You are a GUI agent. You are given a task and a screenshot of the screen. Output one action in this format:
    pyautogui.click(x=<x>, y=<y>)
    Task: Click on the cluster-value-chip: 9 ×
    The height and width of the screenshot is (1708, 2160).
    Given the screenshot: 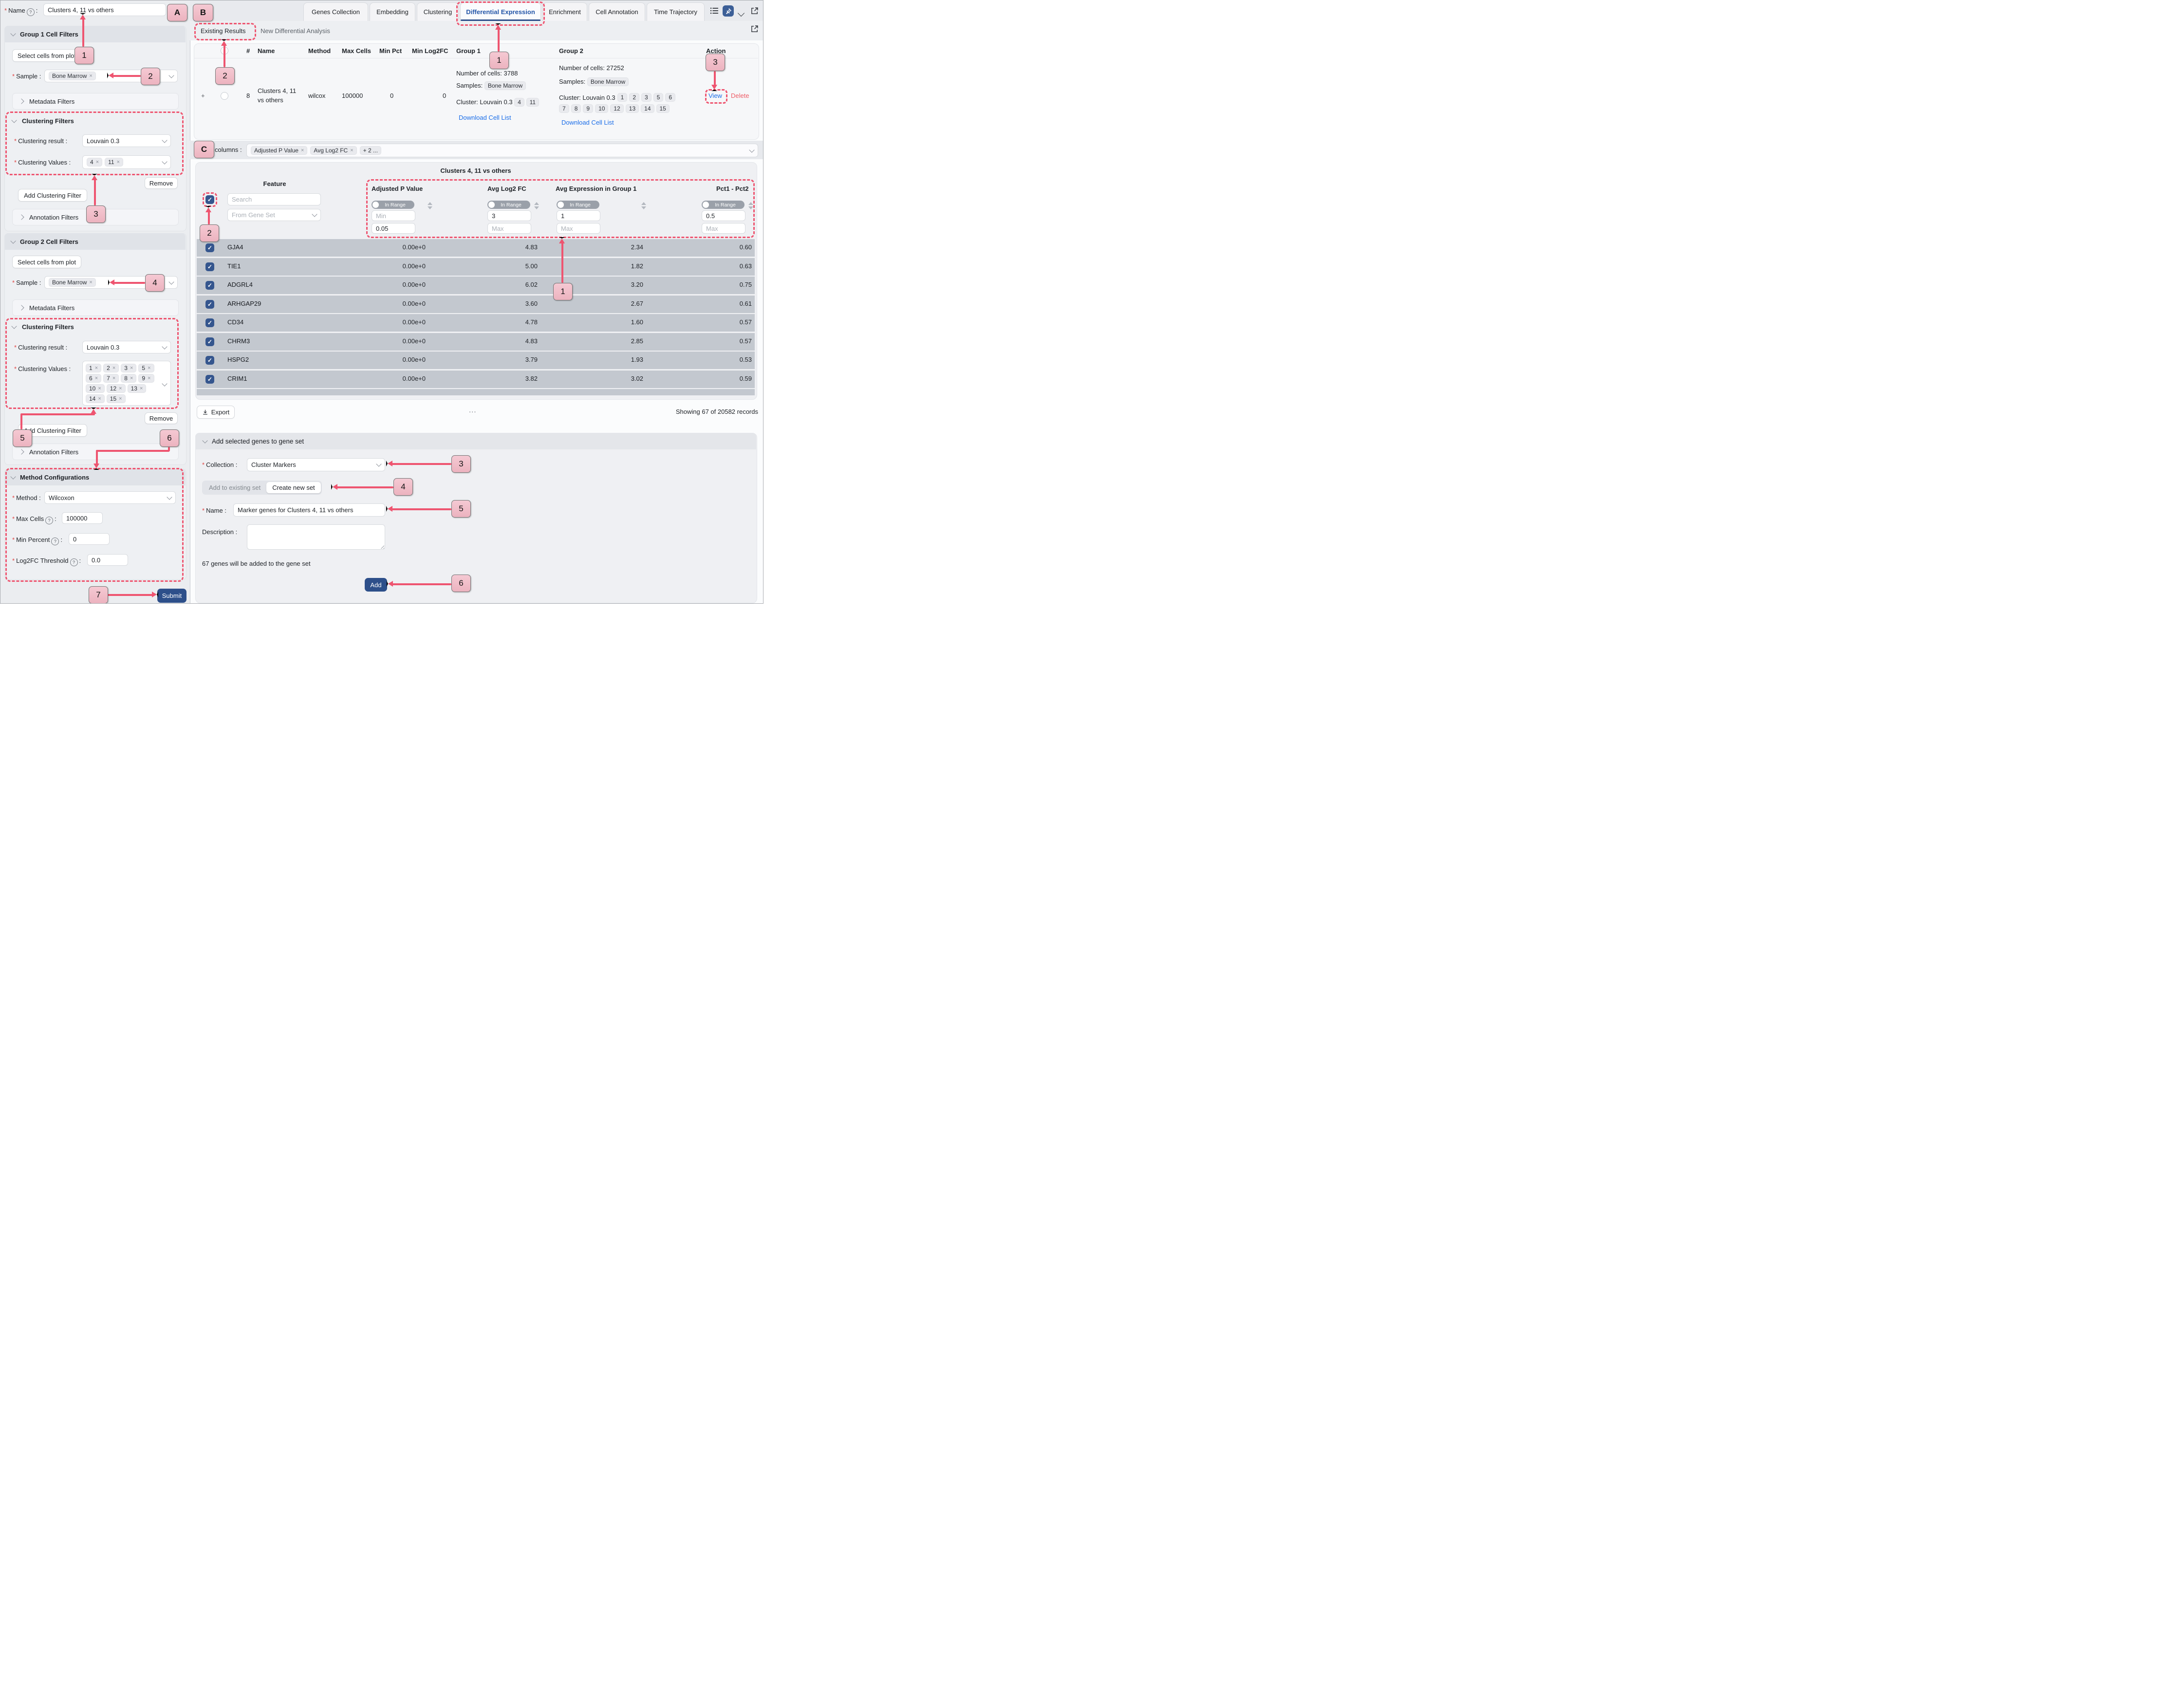 What is the action you would take?
    pyautogui.click(x=146, y=378)
    